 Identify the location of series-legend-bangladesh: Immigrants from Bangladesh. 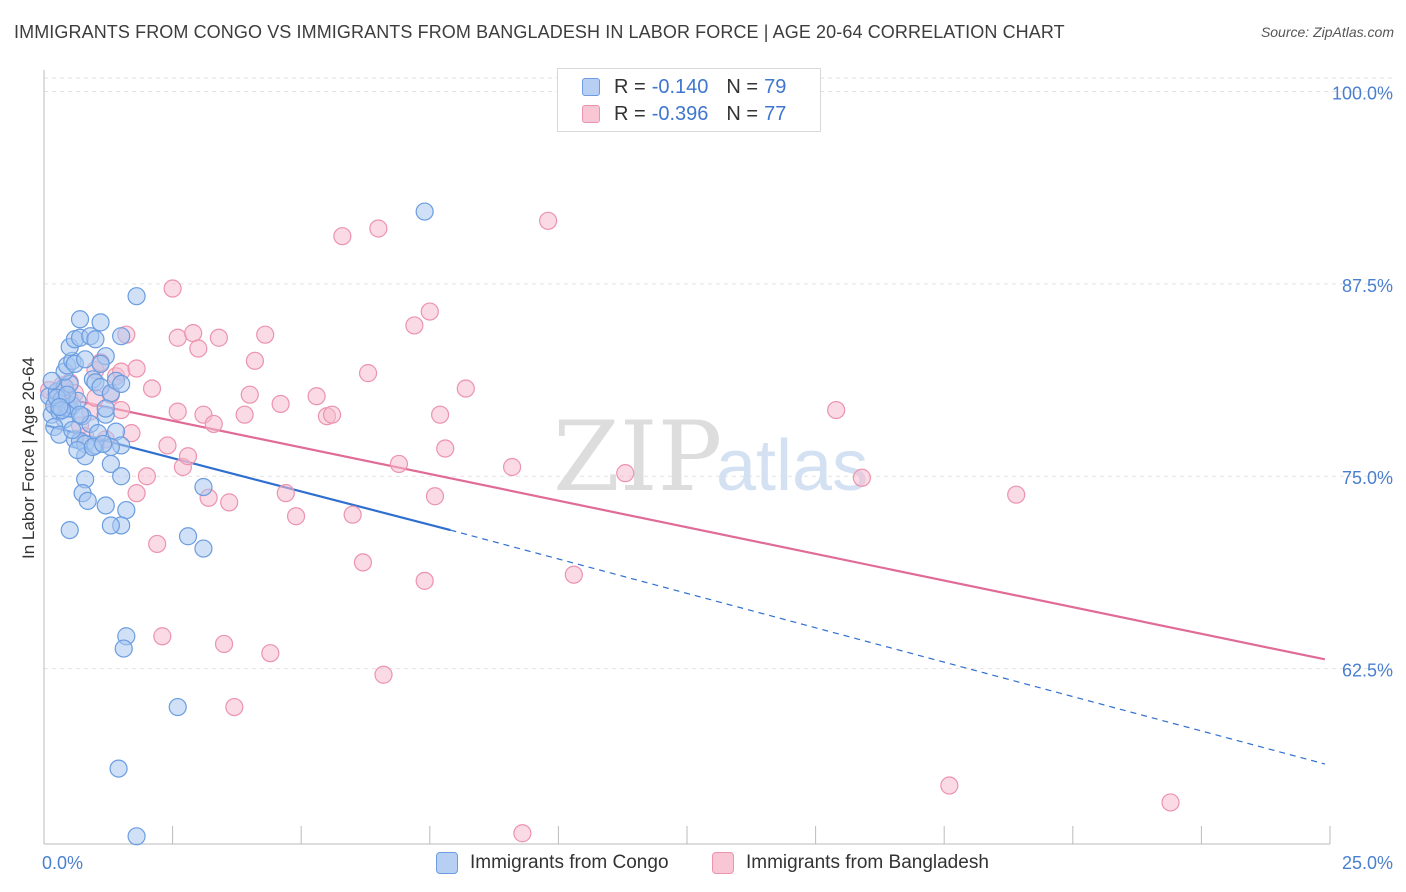
(850, 863).